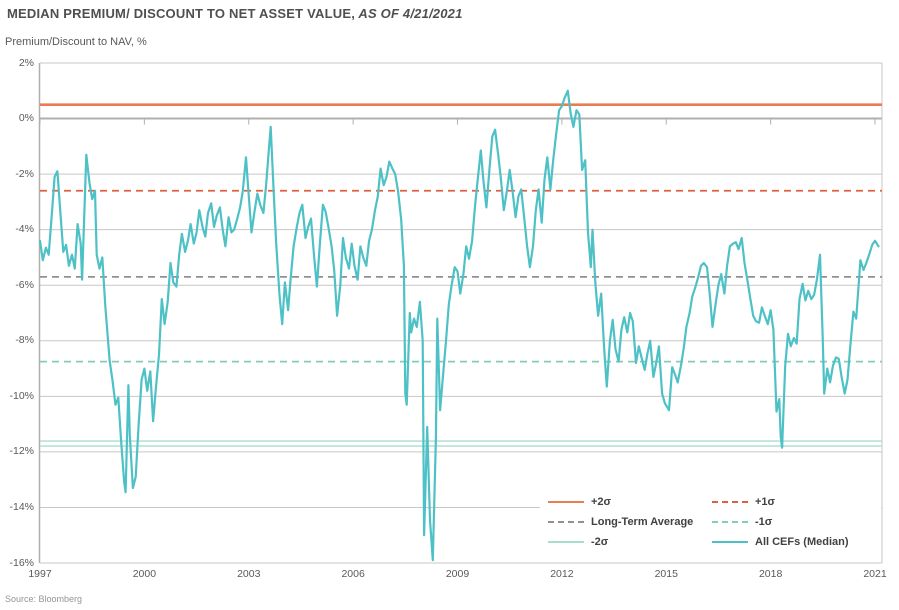 The height and width of the screenshot is (610, 899). I want to click on legend-label: +1σ, so click(765, 502).